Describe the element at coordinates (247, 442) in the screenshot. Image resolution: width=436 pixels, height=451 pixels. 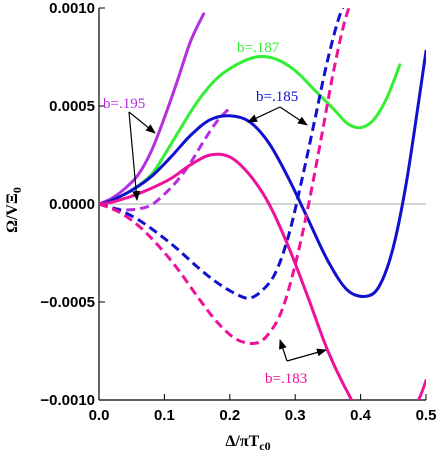
I see `x-axis-title: Δ/πTc0` at that location.